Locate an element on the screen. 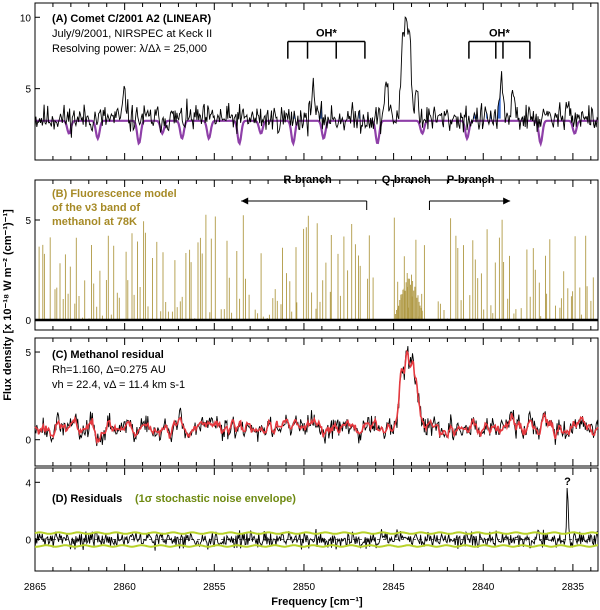 This screenshot has height=610, width=600. panel-d-ytick-label: 4 is located at coordinates (28, 483).